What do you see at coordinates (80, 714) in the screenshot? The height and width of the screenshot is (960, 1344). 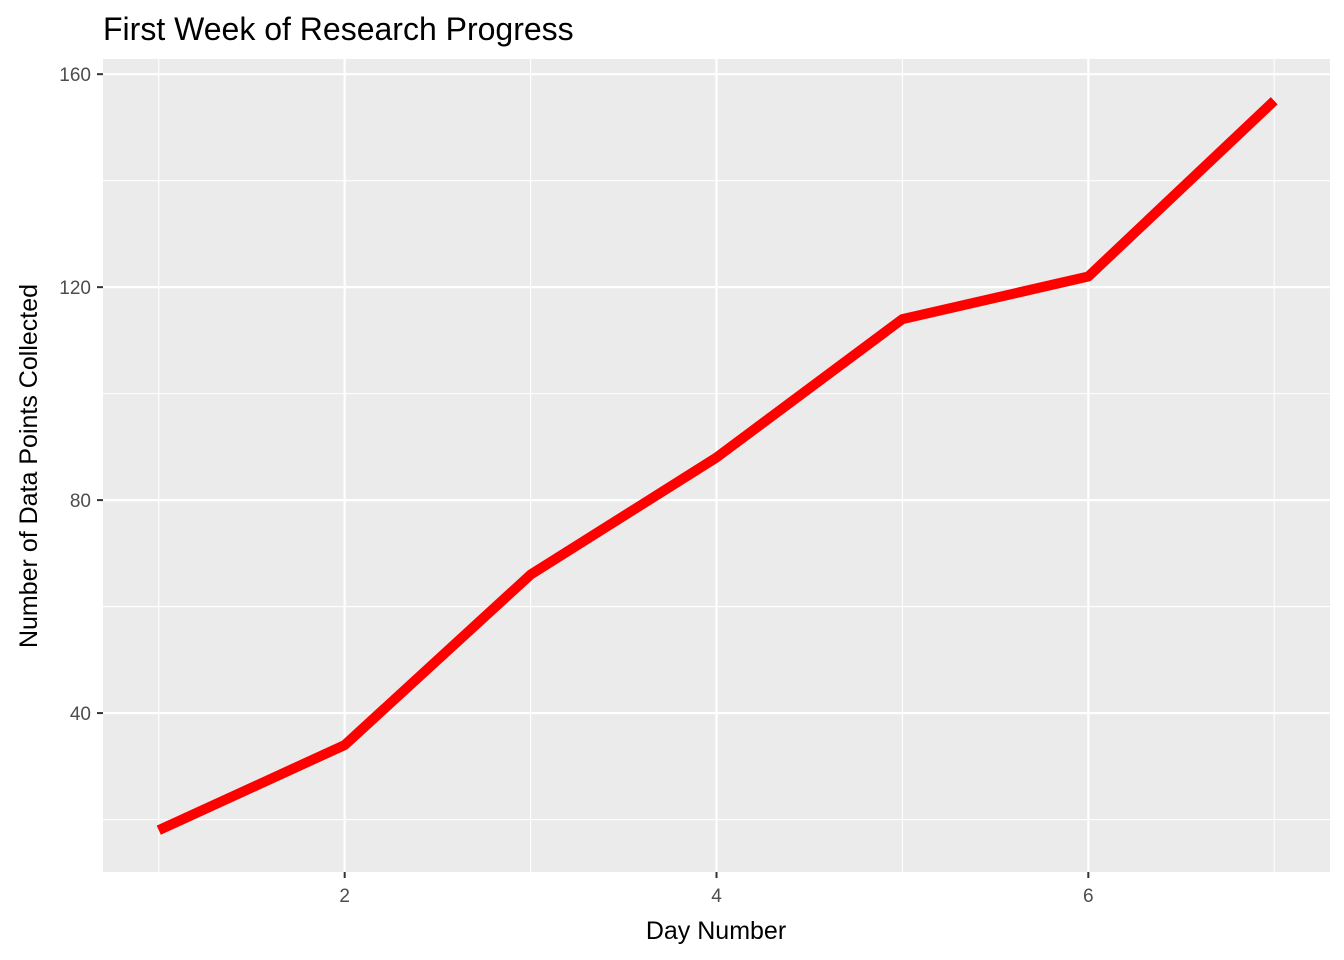 I see `y-tick-label: 40` at bounding box center [80, 714].